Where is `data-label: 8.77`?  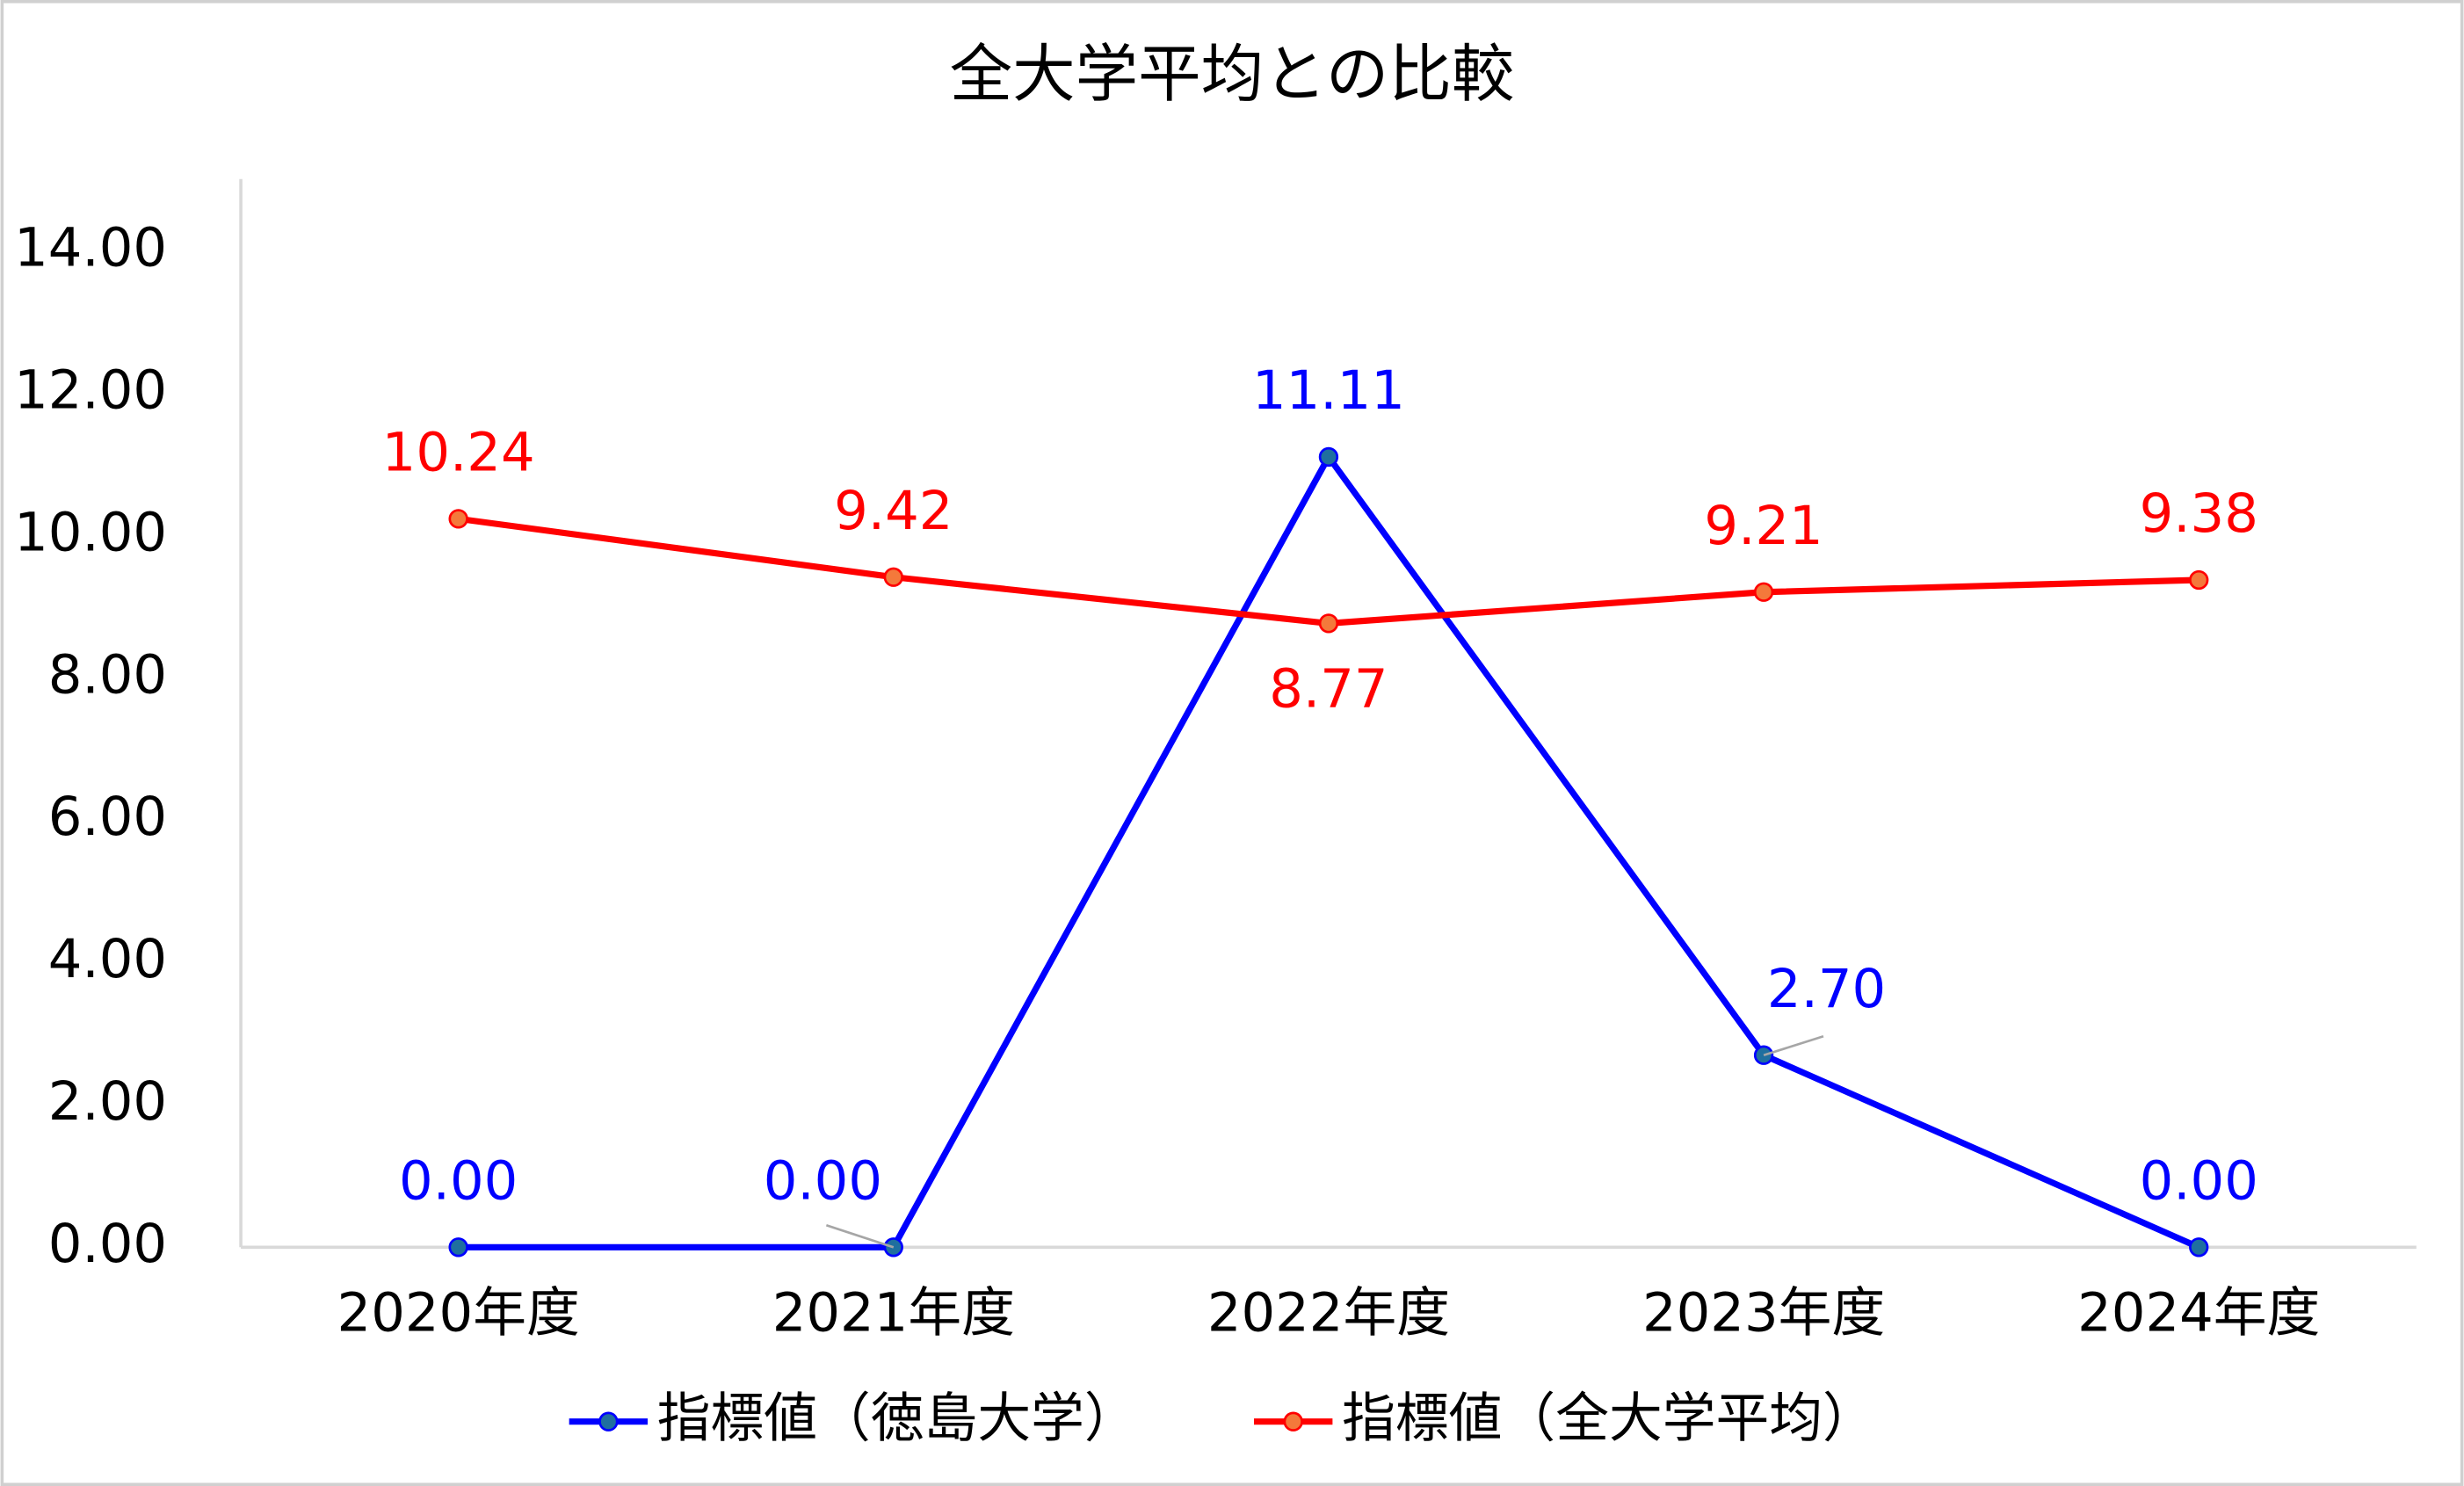 data-label: 8.77 is located at coordinates (1328, 690).